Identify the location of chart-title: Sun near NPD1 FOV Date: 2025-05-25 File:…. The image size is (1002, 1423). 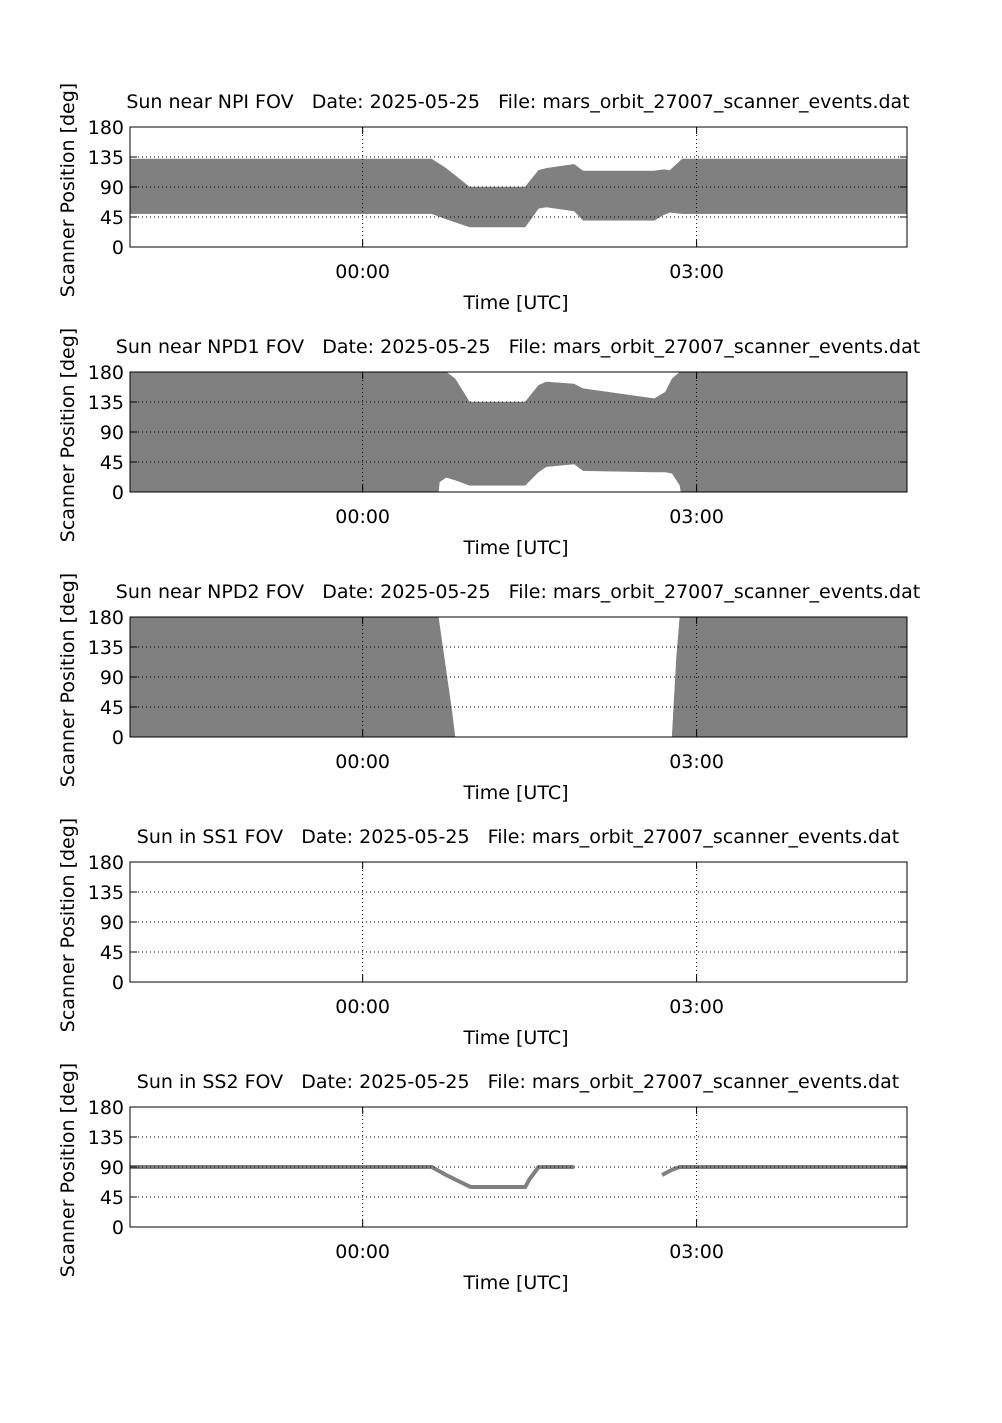
(518, 347).